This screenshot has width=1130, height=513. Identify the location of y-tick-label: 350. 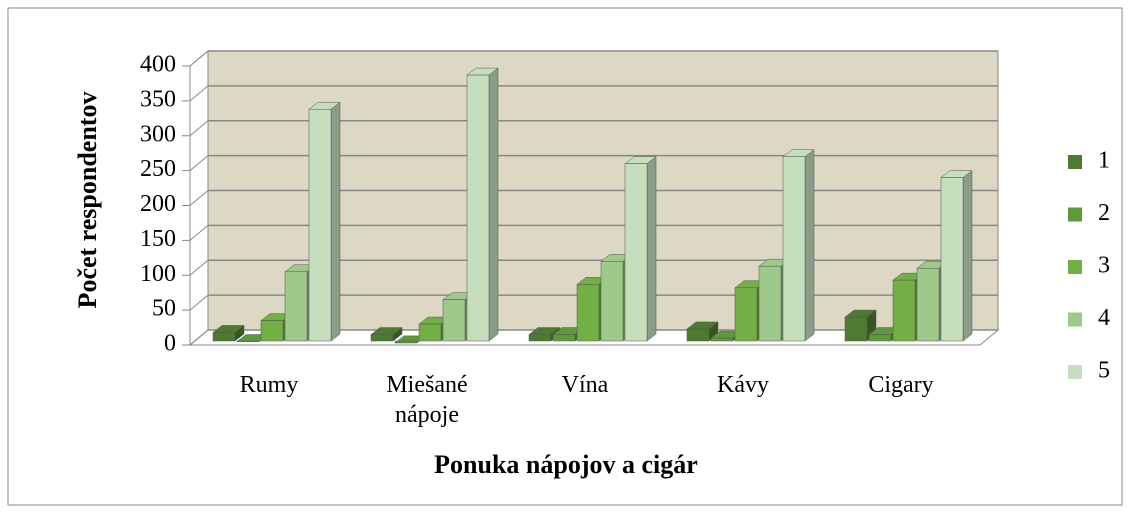
(158, 99).